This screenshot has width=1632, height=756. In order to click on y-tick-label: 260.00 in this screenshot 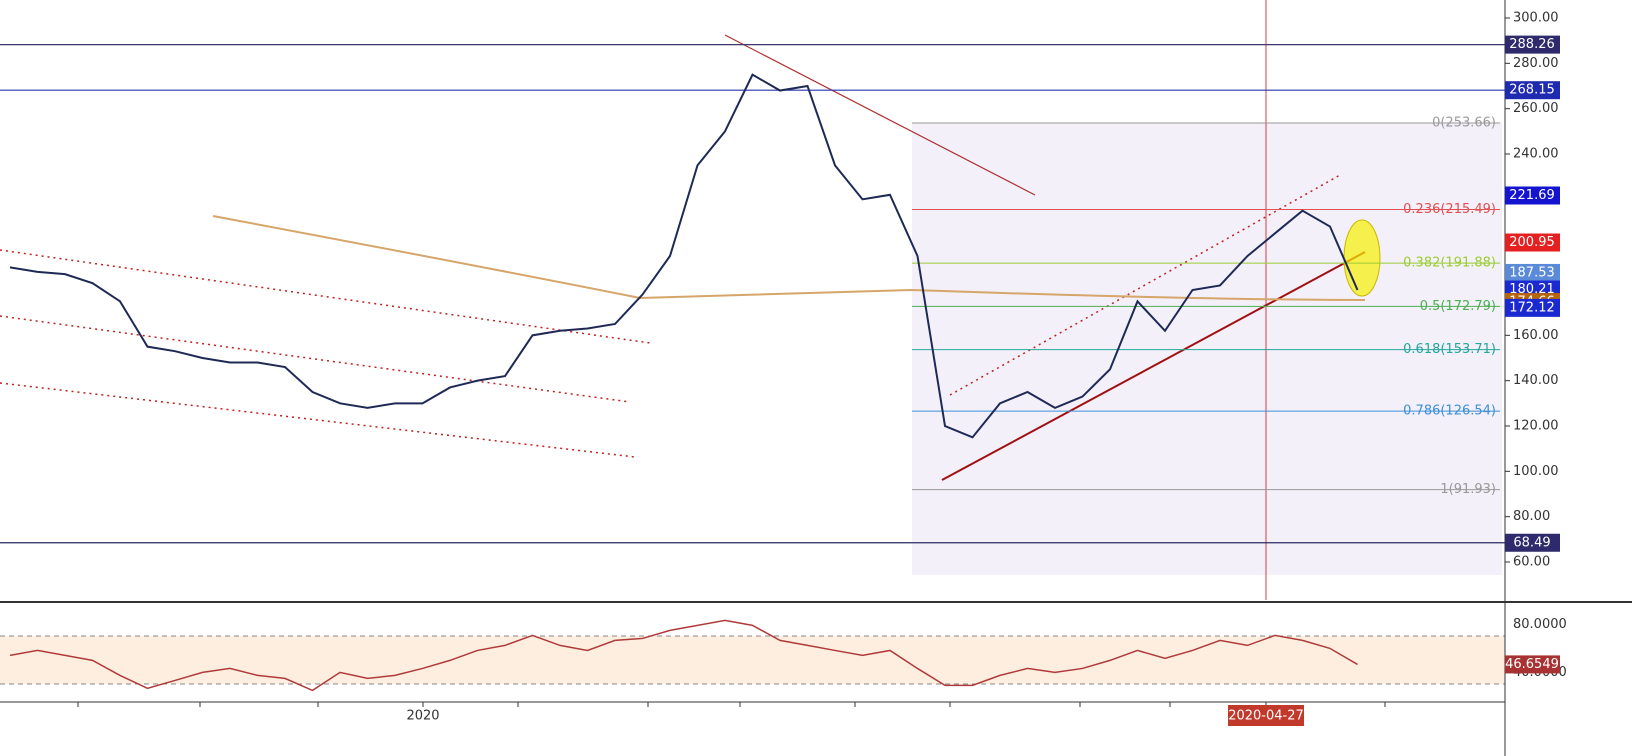, I will do `click(1536, 108)`.